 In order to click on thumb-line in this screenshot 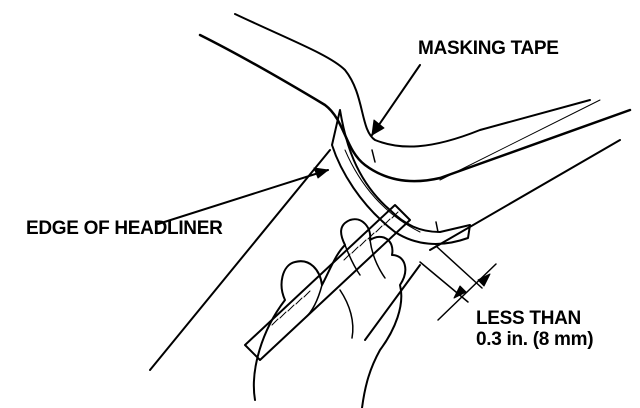, I will do `click(346, 314)`.